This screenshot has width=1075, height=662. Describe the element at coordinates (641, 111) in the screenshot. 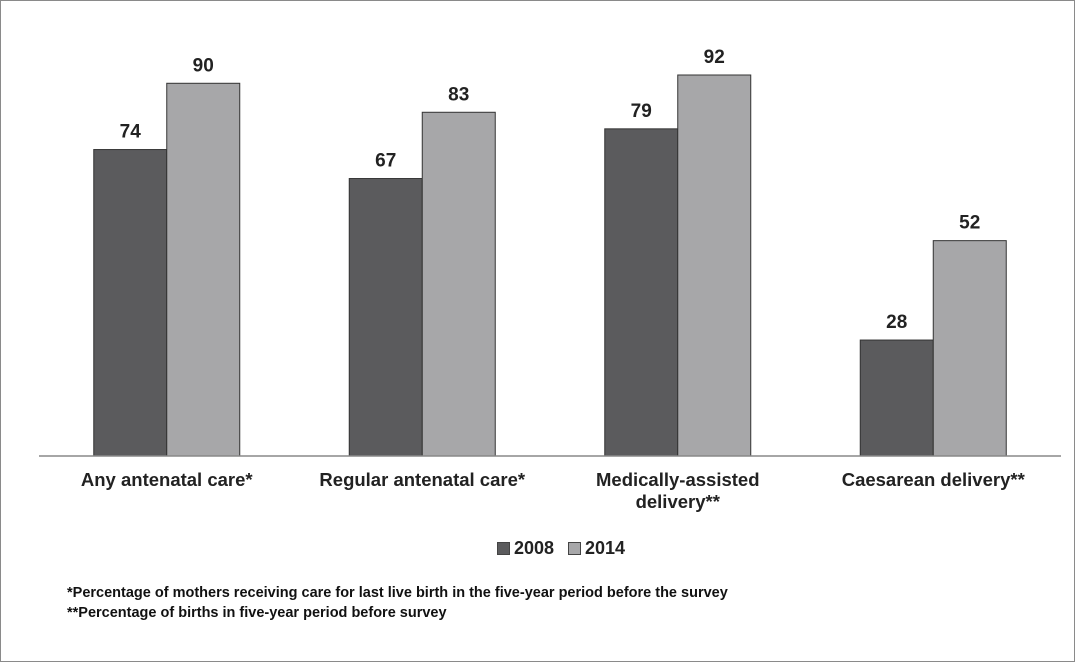

I see `value-label: 79` at that location.